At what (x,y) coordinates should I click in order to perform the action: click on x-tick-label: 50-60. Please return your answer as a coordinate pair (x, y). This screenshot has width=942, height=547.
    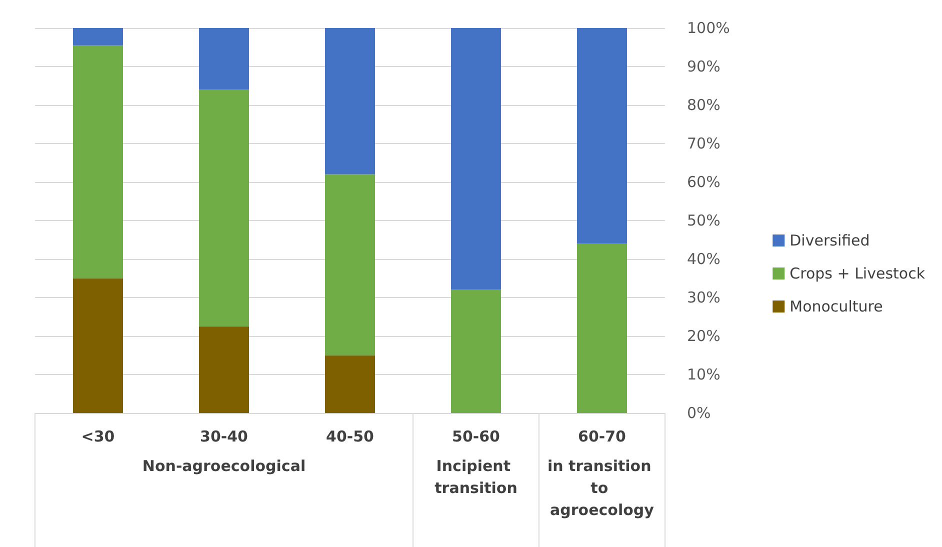
    Looking at the image, I should click on (476, 437).